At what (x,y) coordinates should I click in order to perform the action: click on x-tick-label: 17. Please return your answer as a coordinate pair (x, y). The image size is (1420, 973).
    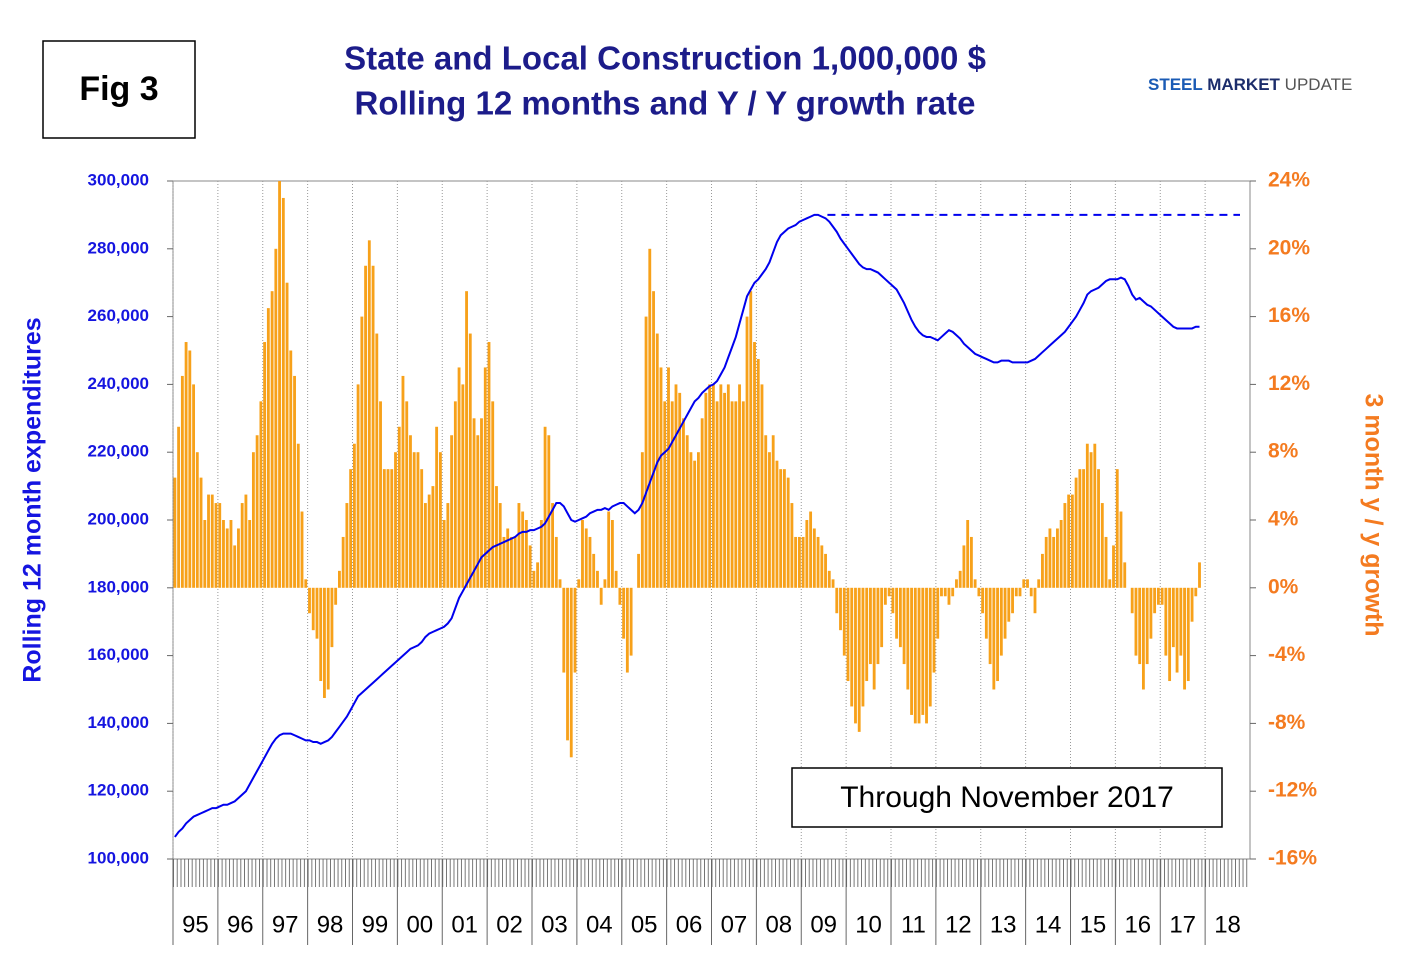
    Looking at the image, I should click on (1182, 924).